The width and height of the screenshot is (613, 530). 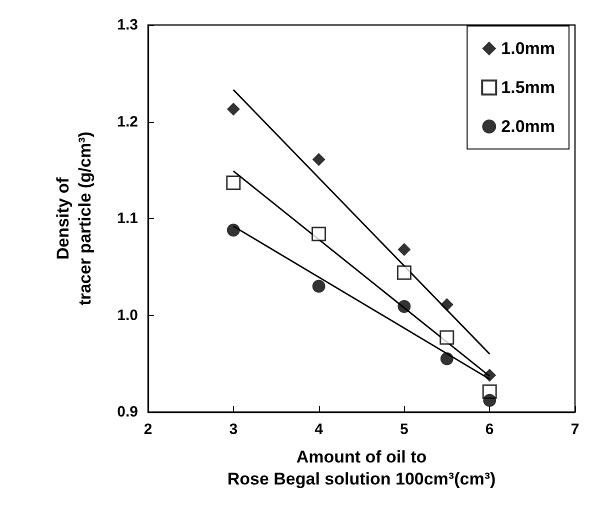 I want to click on x-tick-label: 4, so click(x=319, y=429).